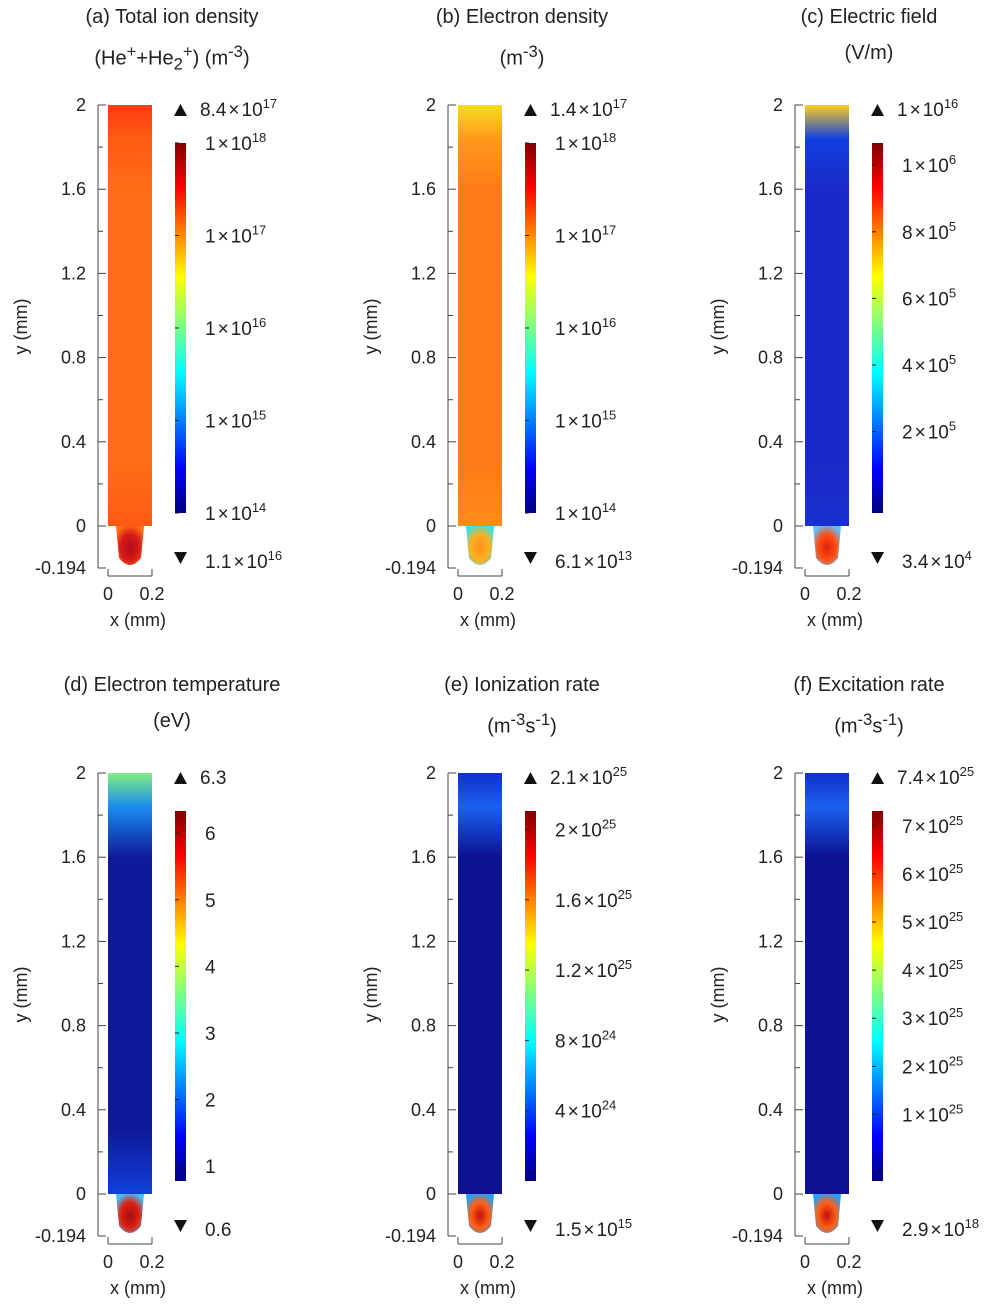 This screenshot has width=994, height=1304. I want to click on colorbar-tick-label: 1 × 10⁶, so click(929, 164).